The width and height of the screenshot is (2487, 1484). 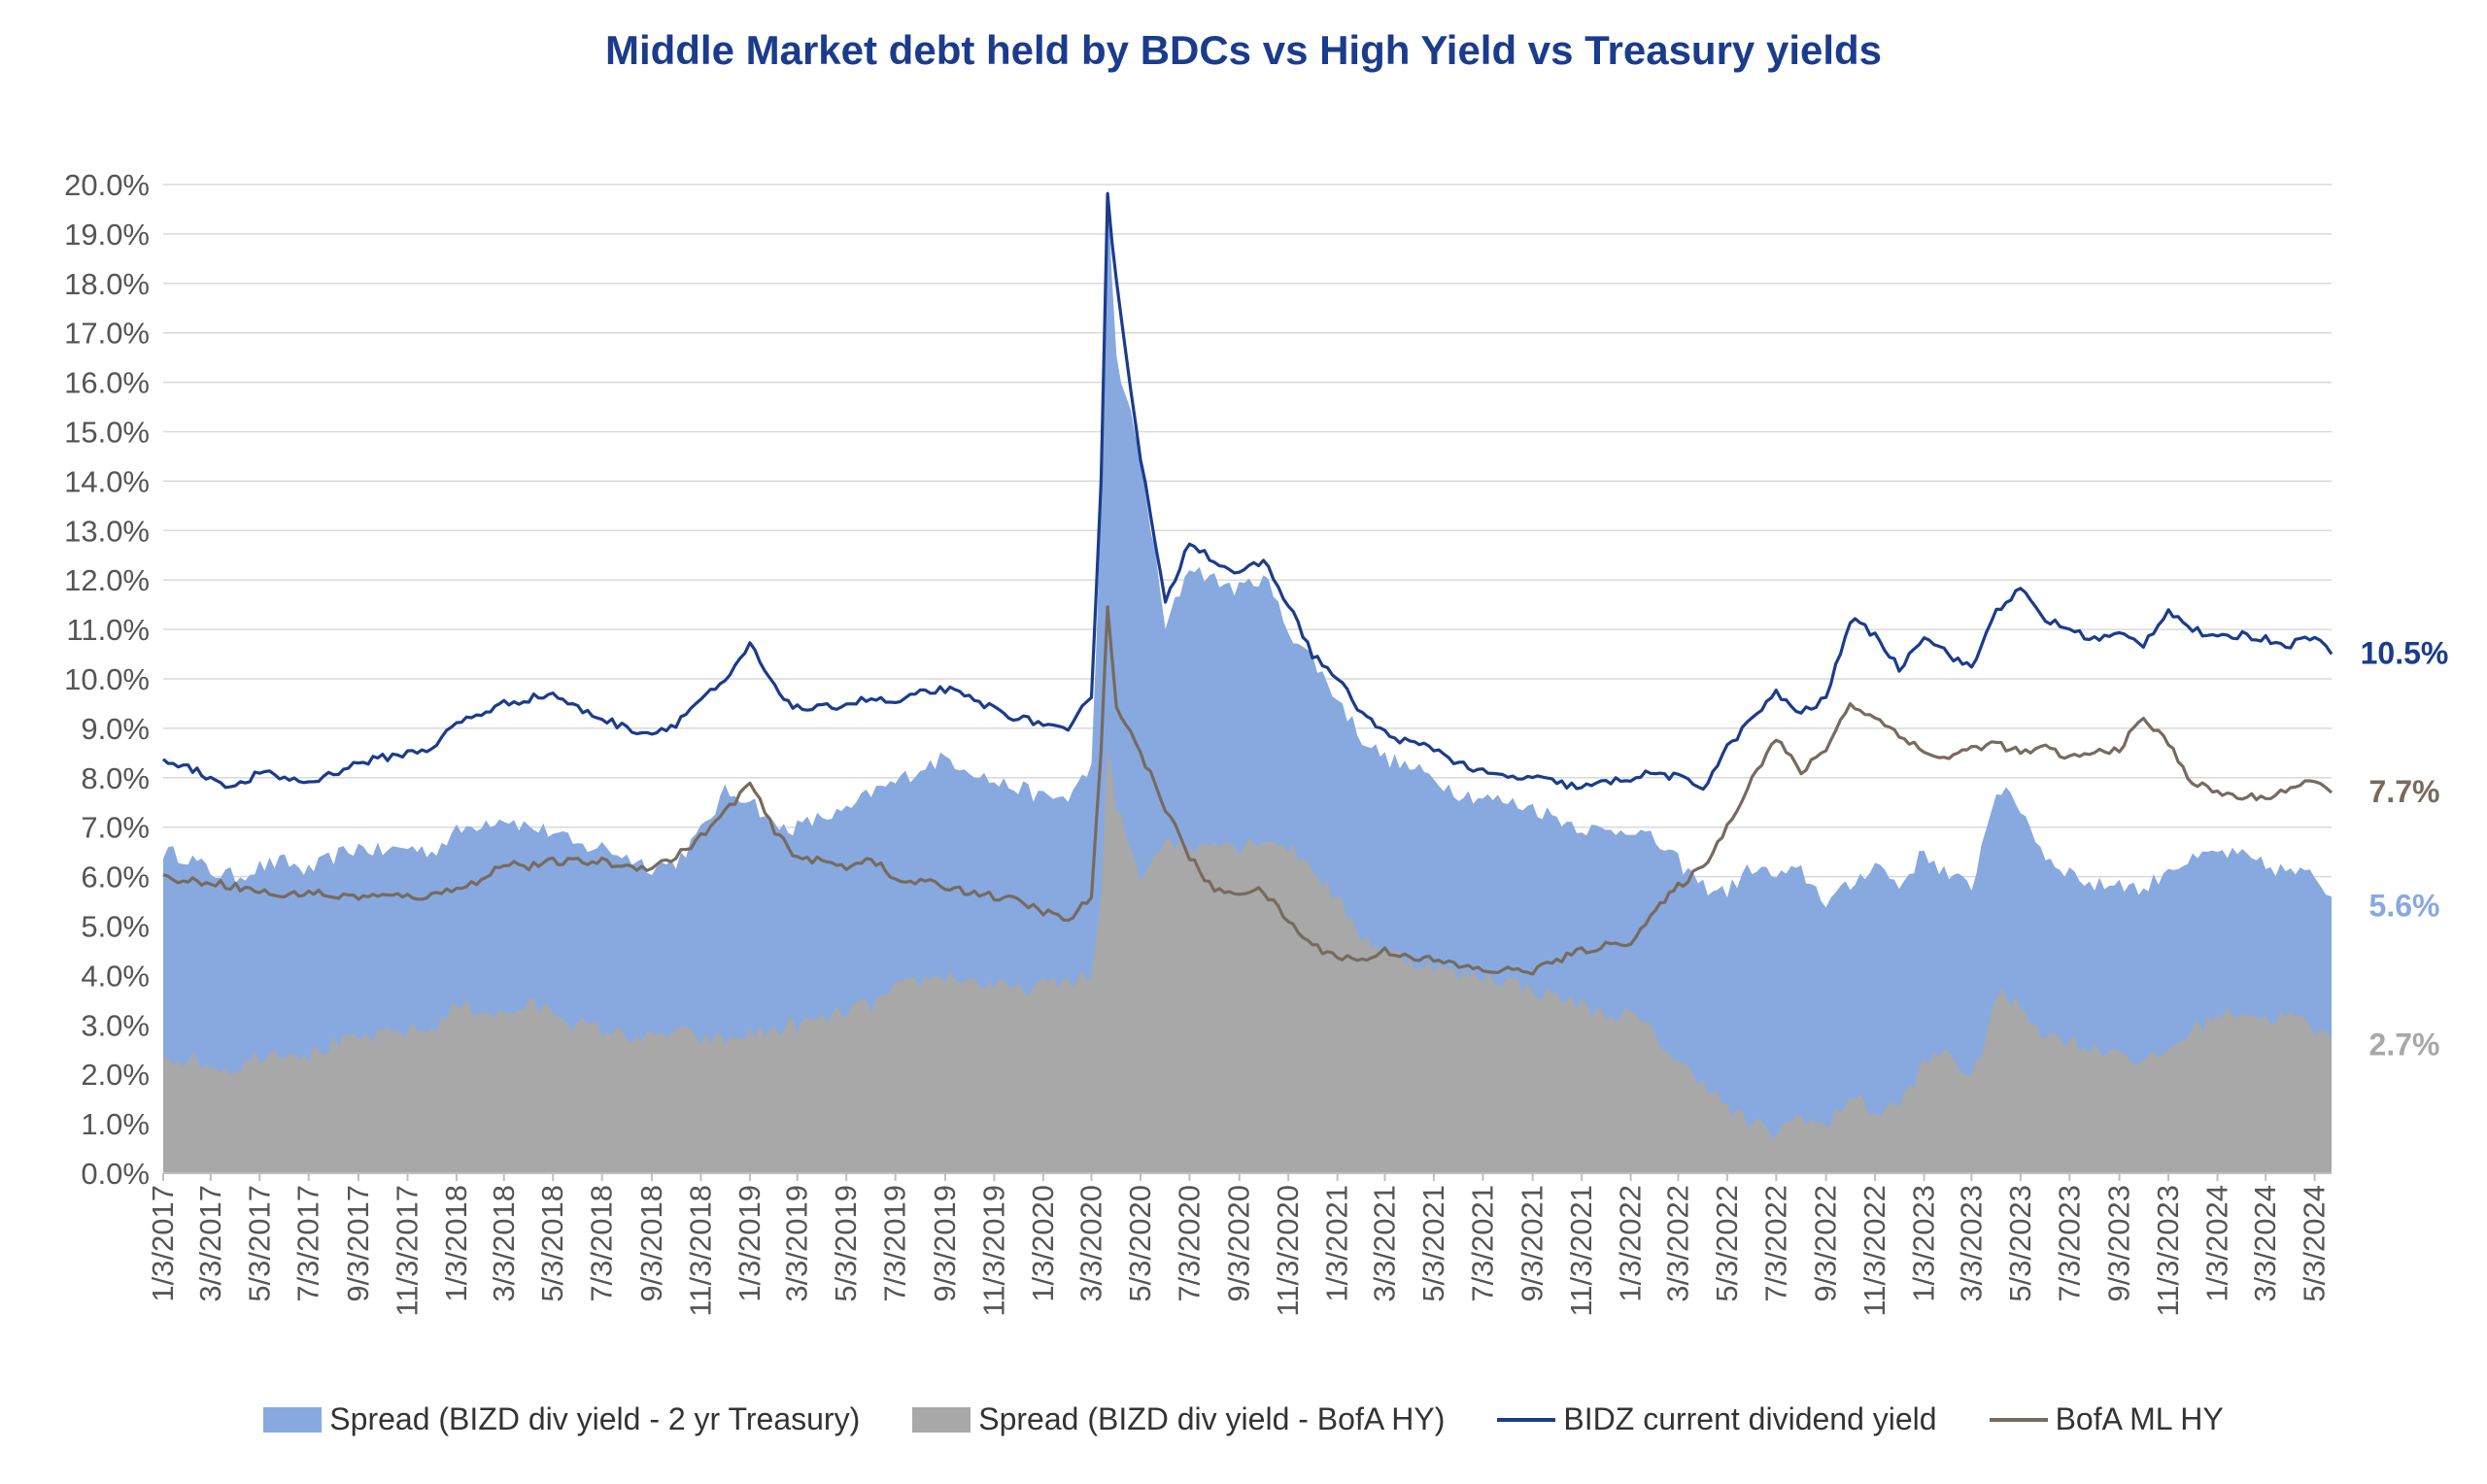 I want to click on y-tick-label: 17.0%, so click(x=107, y=334).